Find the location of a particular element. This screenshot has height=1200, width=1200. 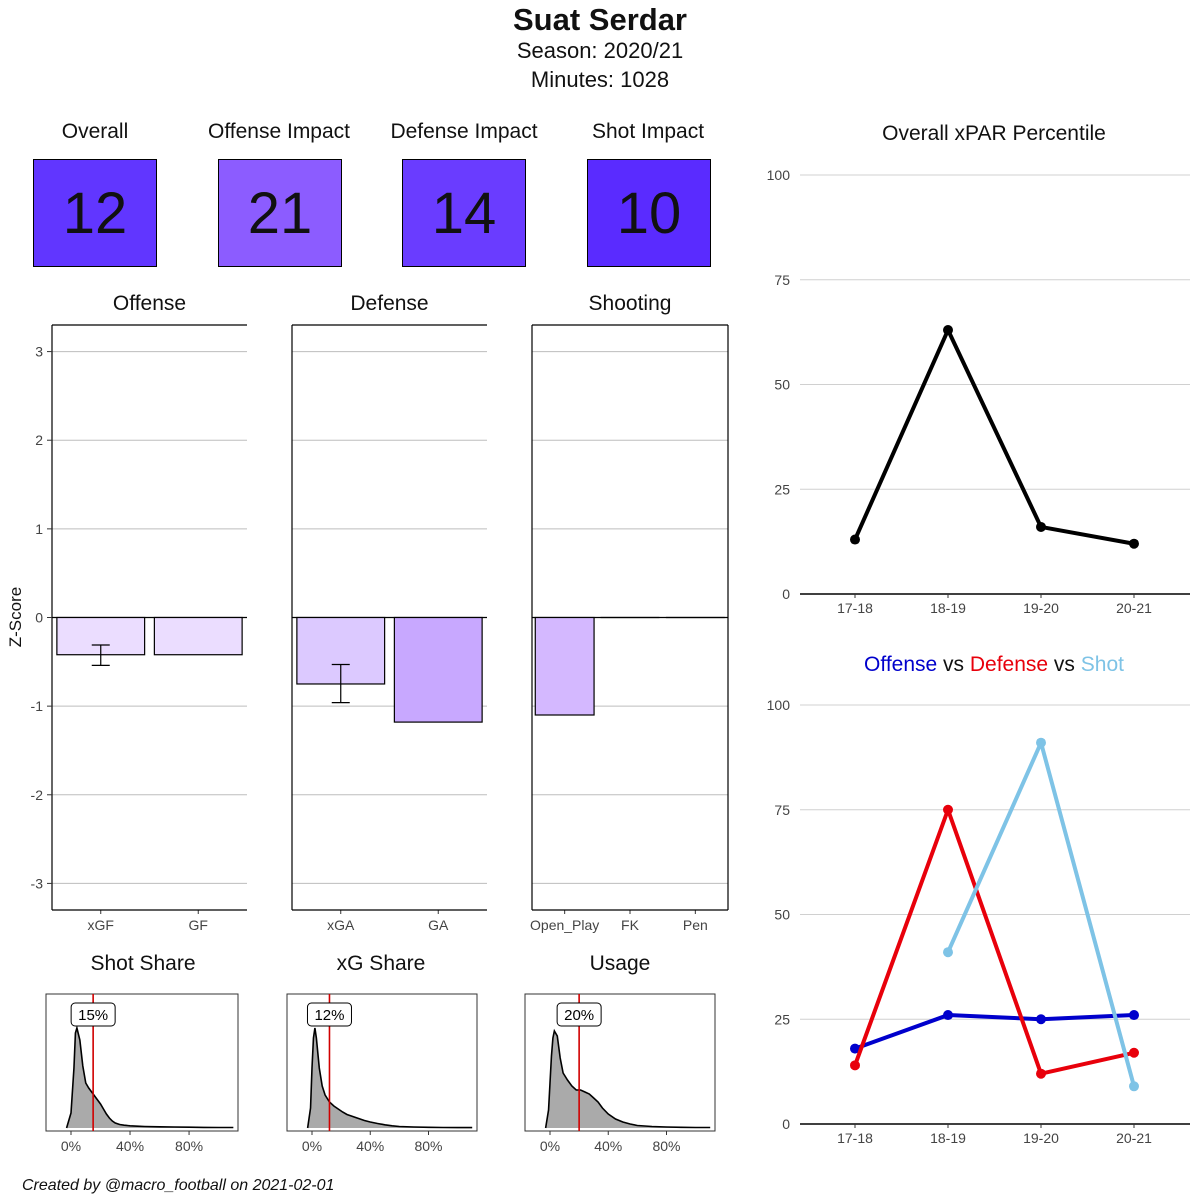

xg-share-xtick-label: 40% is located at coordinates (370, 1146).